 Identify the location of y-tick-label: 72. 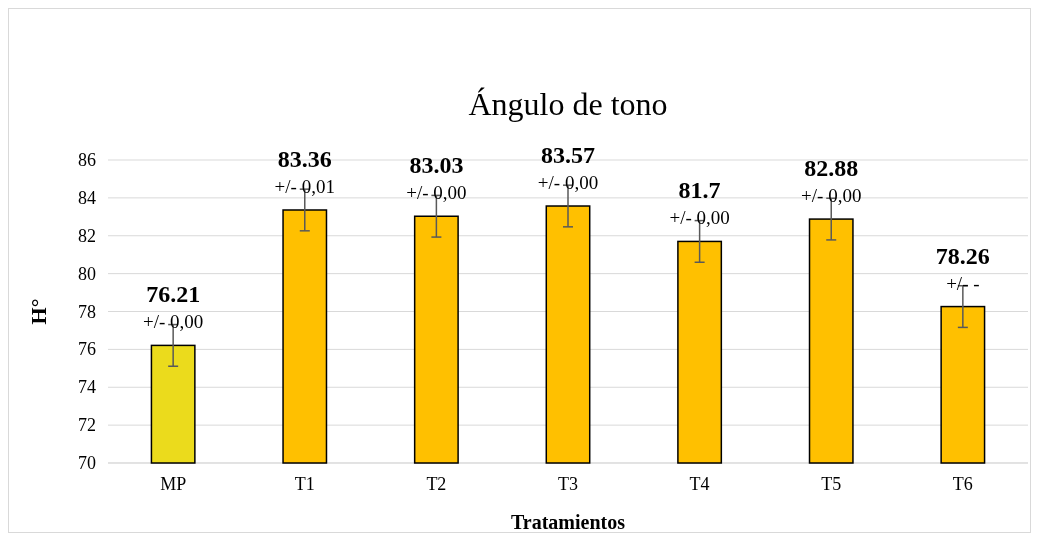
(87, 425).